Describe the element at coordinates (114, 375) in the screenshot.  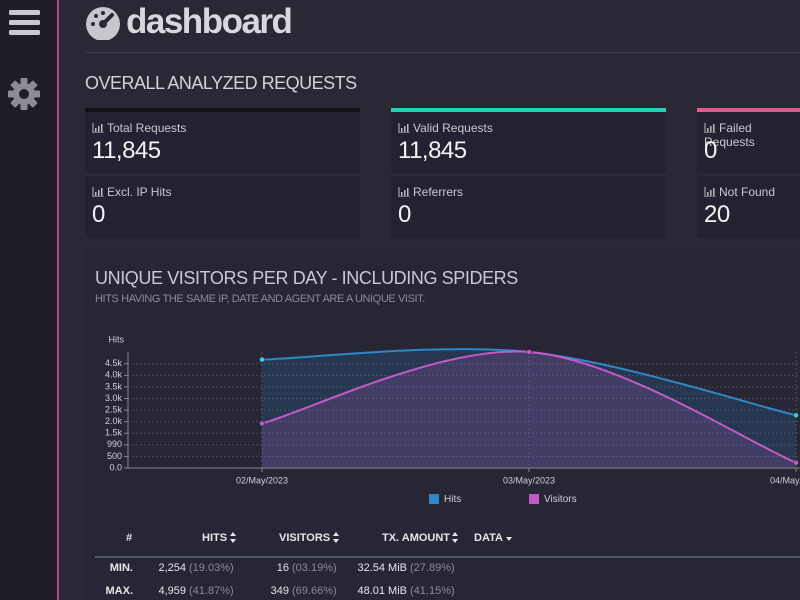
I see `y-tick-label: 4.0k` at that location.